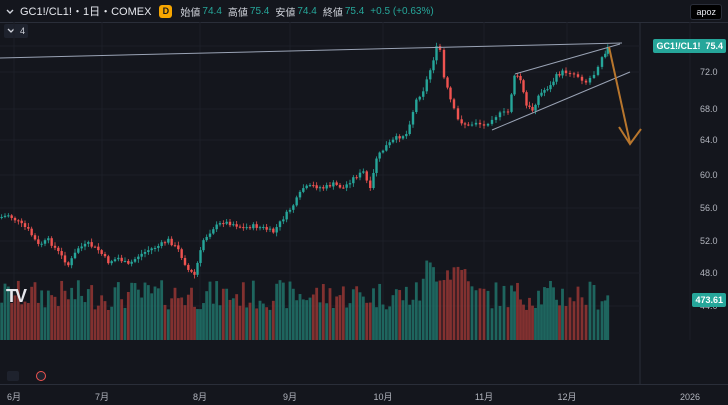  Describe the element at coordinates (212, 11) in the screenshot. I see `open-value: 74.4` at that location.